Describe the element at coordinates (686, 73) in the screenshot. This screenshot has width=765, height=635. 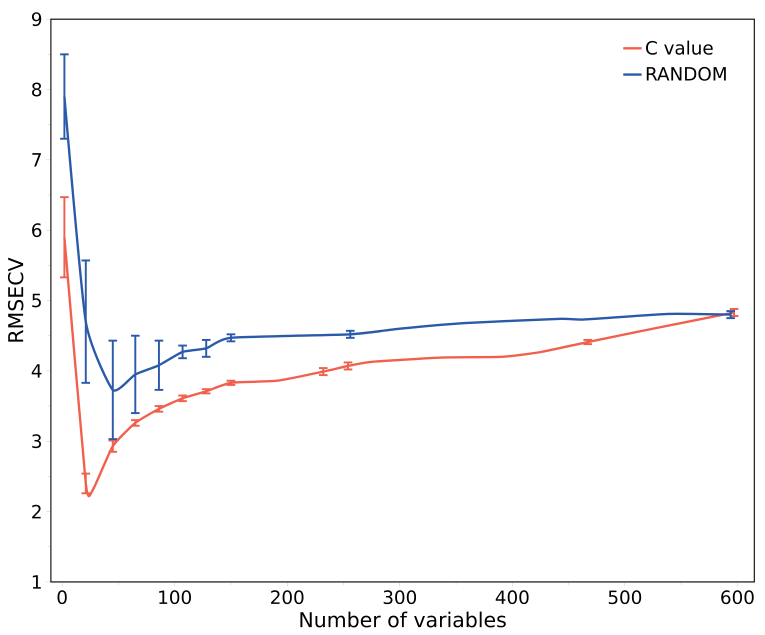
I see `legend-label: RANDOM` at that location.